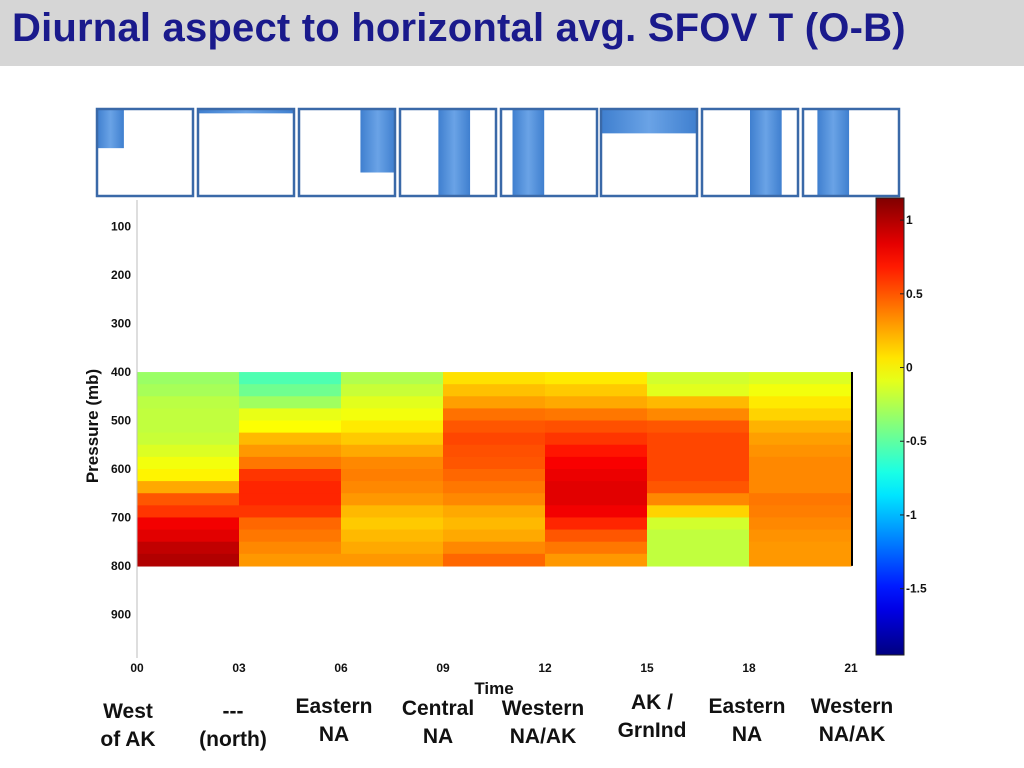 The width and height of the screenshot is (1024, 768). Describe the element at coordinates (233, 725) in the screenshot. I see `region-label: --- (north)` at that location.